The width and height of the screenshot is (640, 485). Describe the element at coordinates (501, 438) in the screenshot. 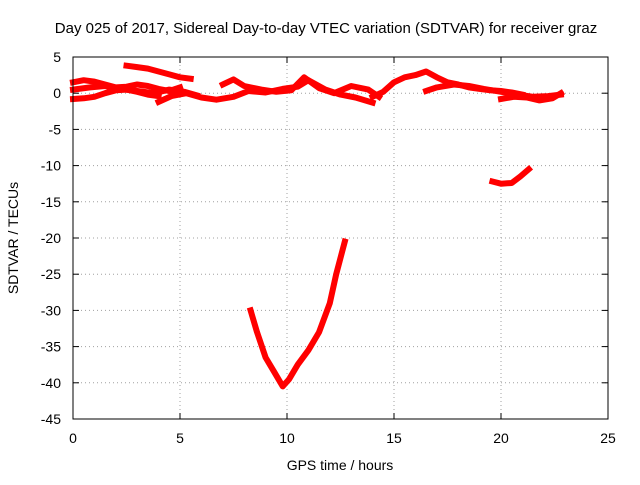

I see `x-tick-label: 20` at that location.